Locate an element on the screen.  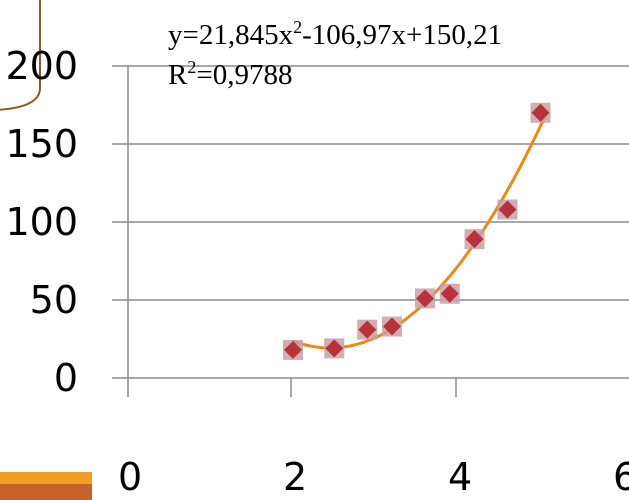
y-tick-label-100: 100 is located at coordinates (41, 222).